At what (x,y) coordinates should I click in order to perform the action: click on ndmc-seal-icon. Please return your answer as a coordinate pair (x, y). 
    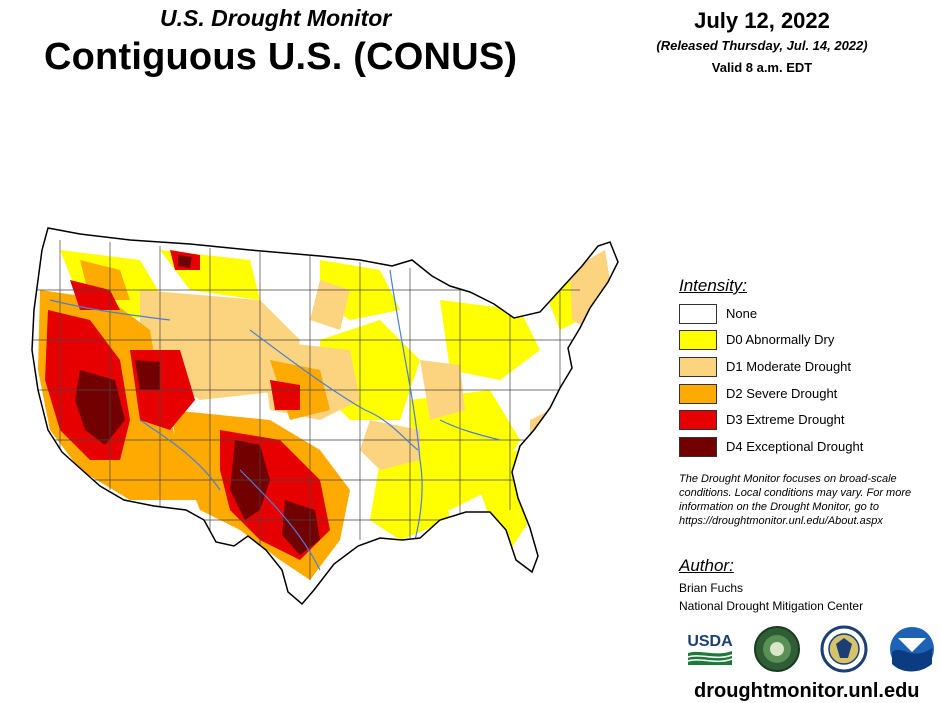
    Looking at the image, I should click on (777, 649).